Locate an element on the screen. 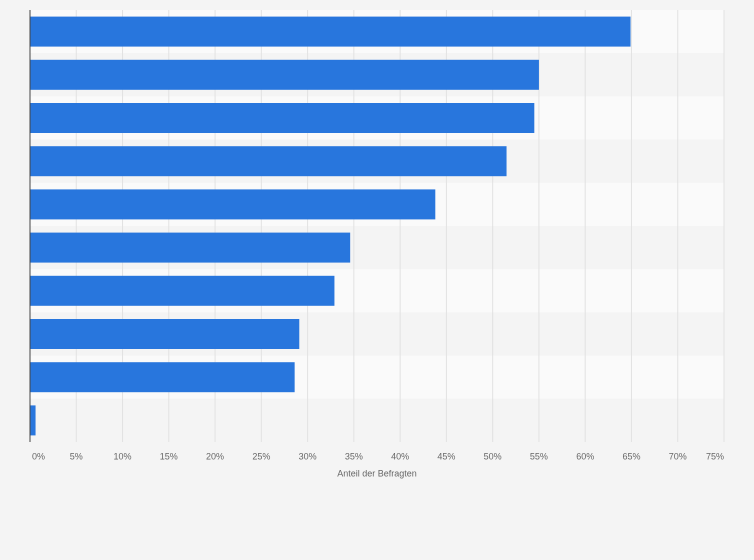  x-tick-label: 0% is located at coordinates (38, 456).